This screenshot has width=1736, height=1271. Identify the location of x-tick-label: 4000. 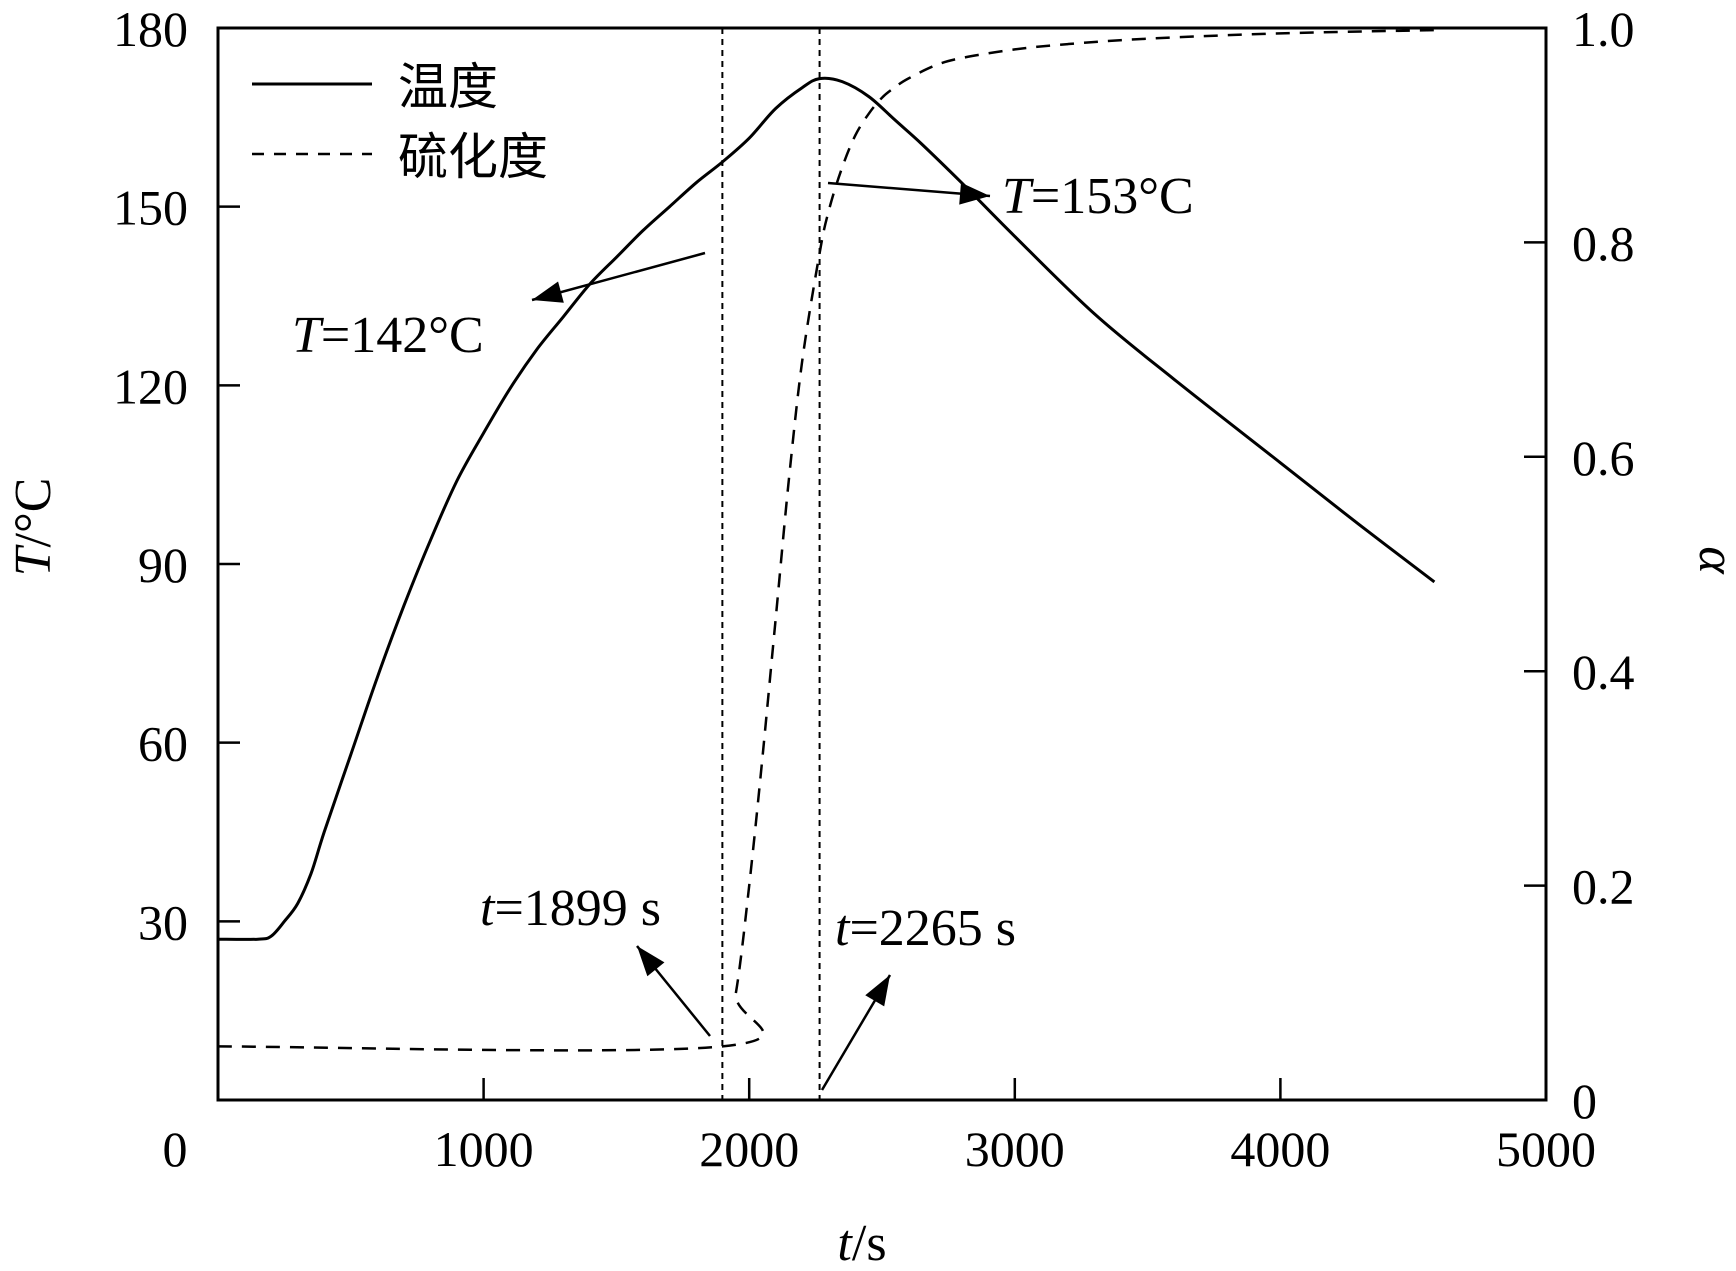
(1280, 1149).